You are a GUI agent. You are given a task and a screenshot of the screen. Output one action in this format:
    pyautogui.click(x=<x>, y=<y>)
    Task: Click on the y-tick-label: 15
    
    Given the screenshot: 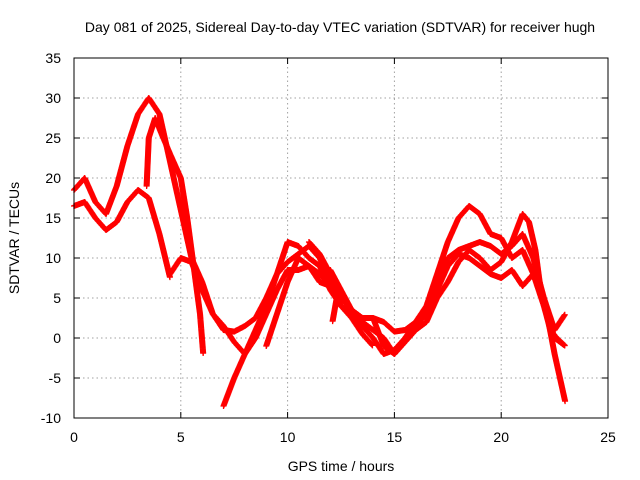 What is the action you would take?
    pyautogui.click(x=53, y=218)
    